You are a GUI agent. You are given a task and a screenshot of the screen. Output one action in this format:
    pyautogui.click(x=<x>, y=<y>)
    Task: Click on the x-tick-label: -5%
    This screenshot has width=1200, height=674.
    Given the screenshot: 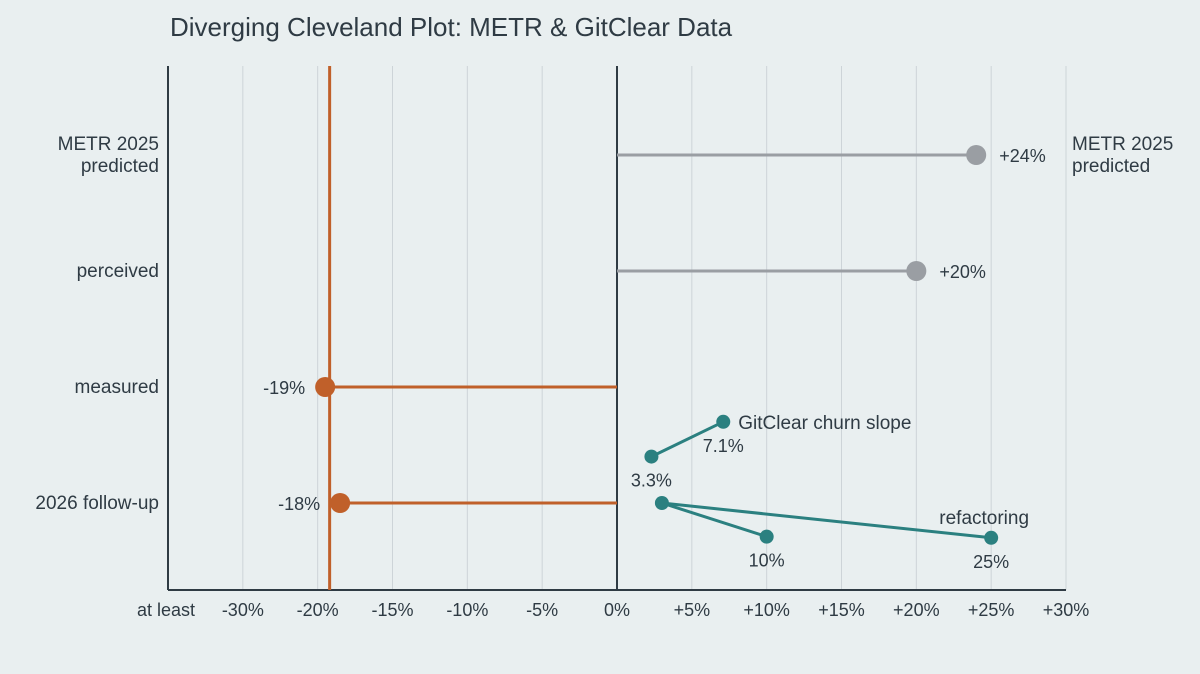 What is the action you would take?
    pyautogui.click(x=542, y=610)
    